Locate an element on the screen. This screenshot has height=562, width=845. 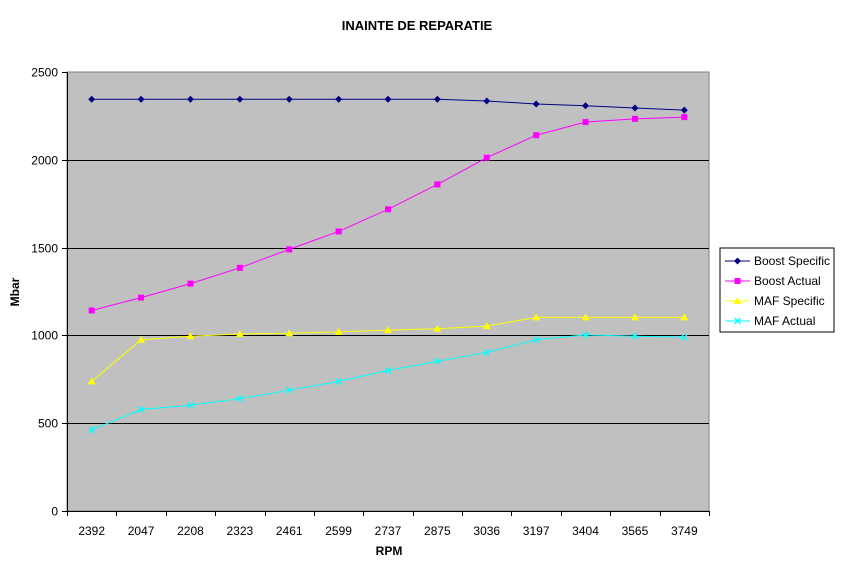
legend-swatch-marker-stroke is located at coordinates (737, 321).